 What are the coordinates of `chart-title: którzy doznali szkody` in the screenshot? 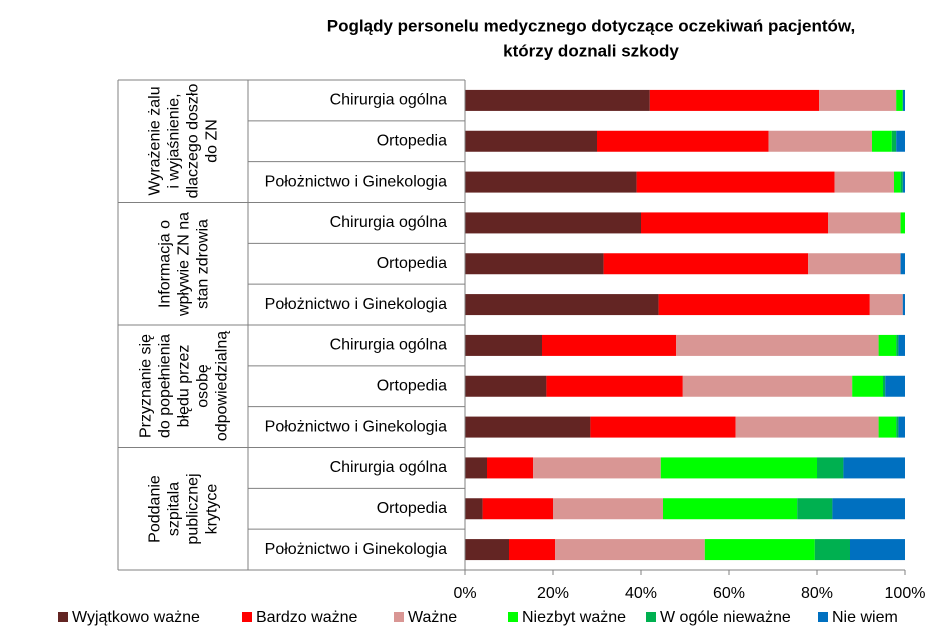 It's located at (591, 50).